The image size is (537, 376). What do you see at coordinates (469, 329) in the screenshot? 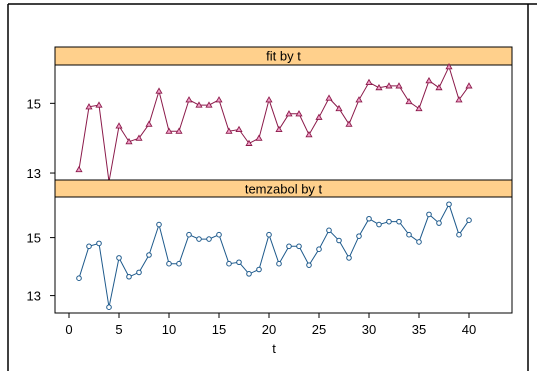
I see `x-tick-label: 40` at bounding box center [469, 329].